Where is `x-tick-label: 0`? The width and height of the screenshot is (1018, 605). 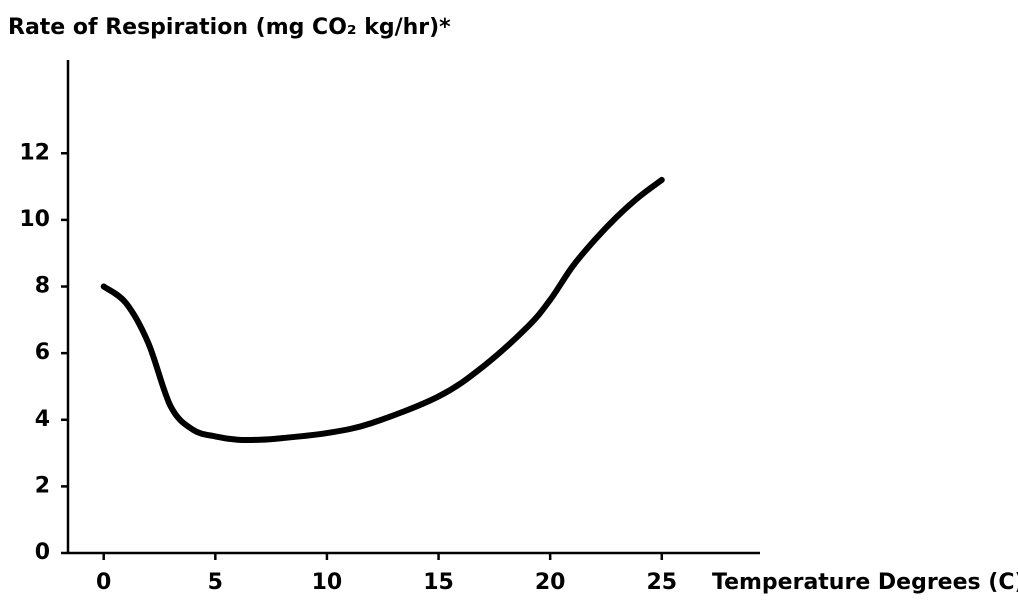
x-tick-label: 0 is located at coordinates (103, 582).